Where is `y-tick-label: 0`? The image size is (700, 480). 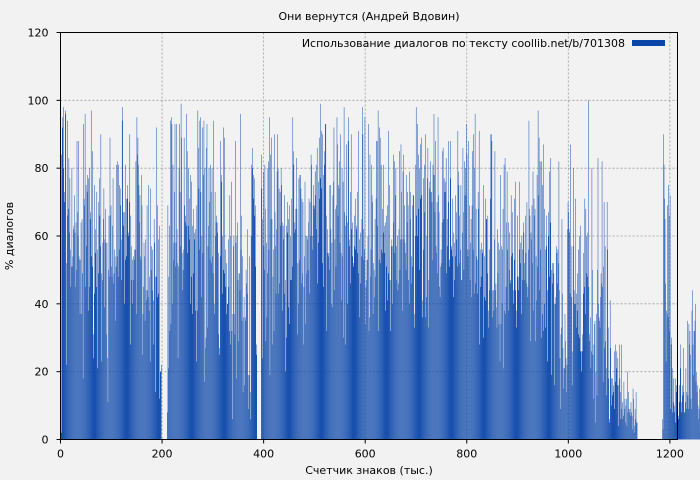 y-tick-label: 0 is located at coordinates (45, 440).